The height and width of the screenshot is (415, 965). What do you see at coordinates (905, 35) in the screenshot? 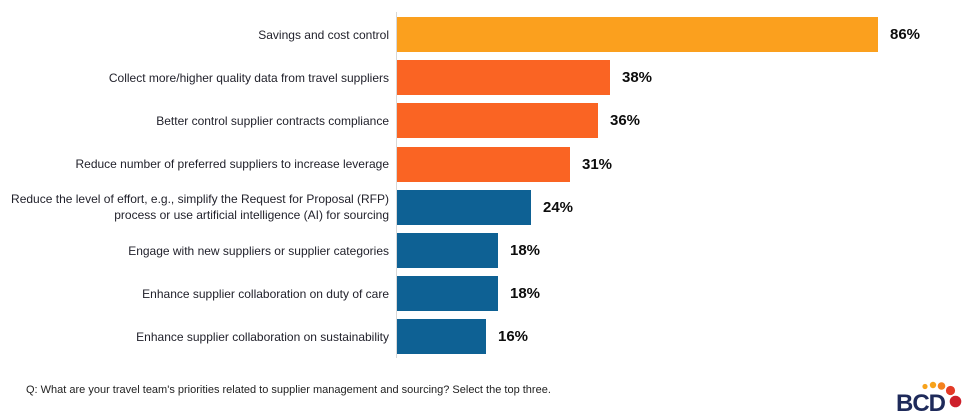
I see `value-label: 86%` at bounding box center [905, 35].